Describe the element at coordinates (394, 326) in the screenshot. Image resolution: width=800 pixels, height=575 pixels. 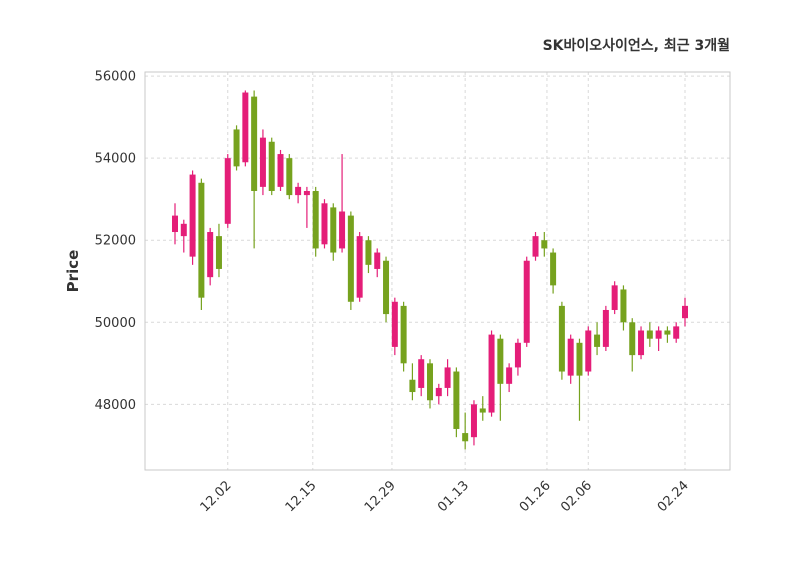
I see `candle-12.30` at that location.